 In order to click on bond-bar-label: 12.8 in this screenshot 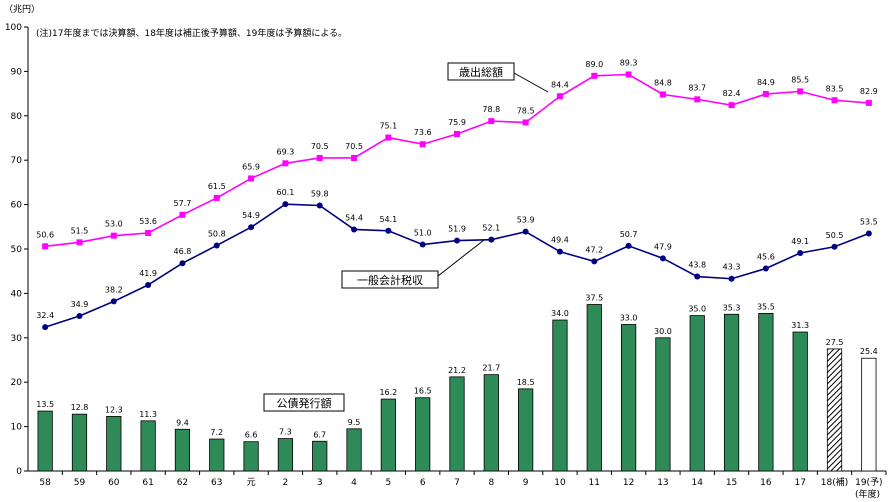, I will do `click(80, 407)`.